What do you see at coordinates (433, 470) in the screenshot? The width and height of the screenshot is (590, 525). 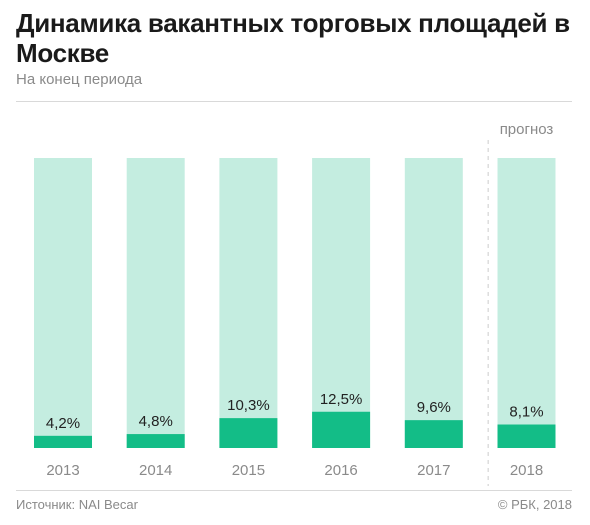 I see `x-tick-label-2017: 2017` at bounding box center [433, 470].